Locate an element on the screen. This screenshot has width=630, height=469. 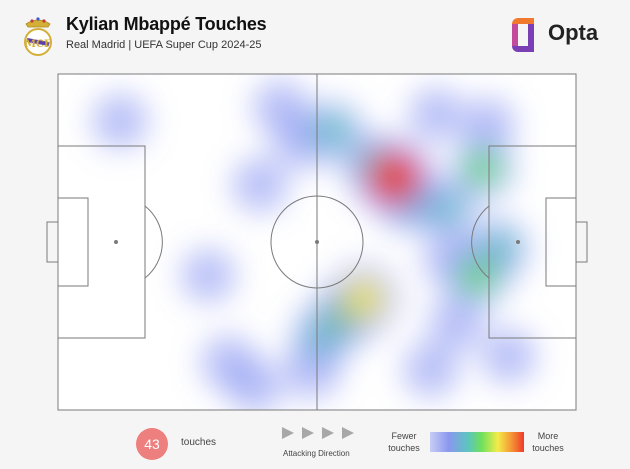
right-penalty-arc is located at coordinates (480, 242).